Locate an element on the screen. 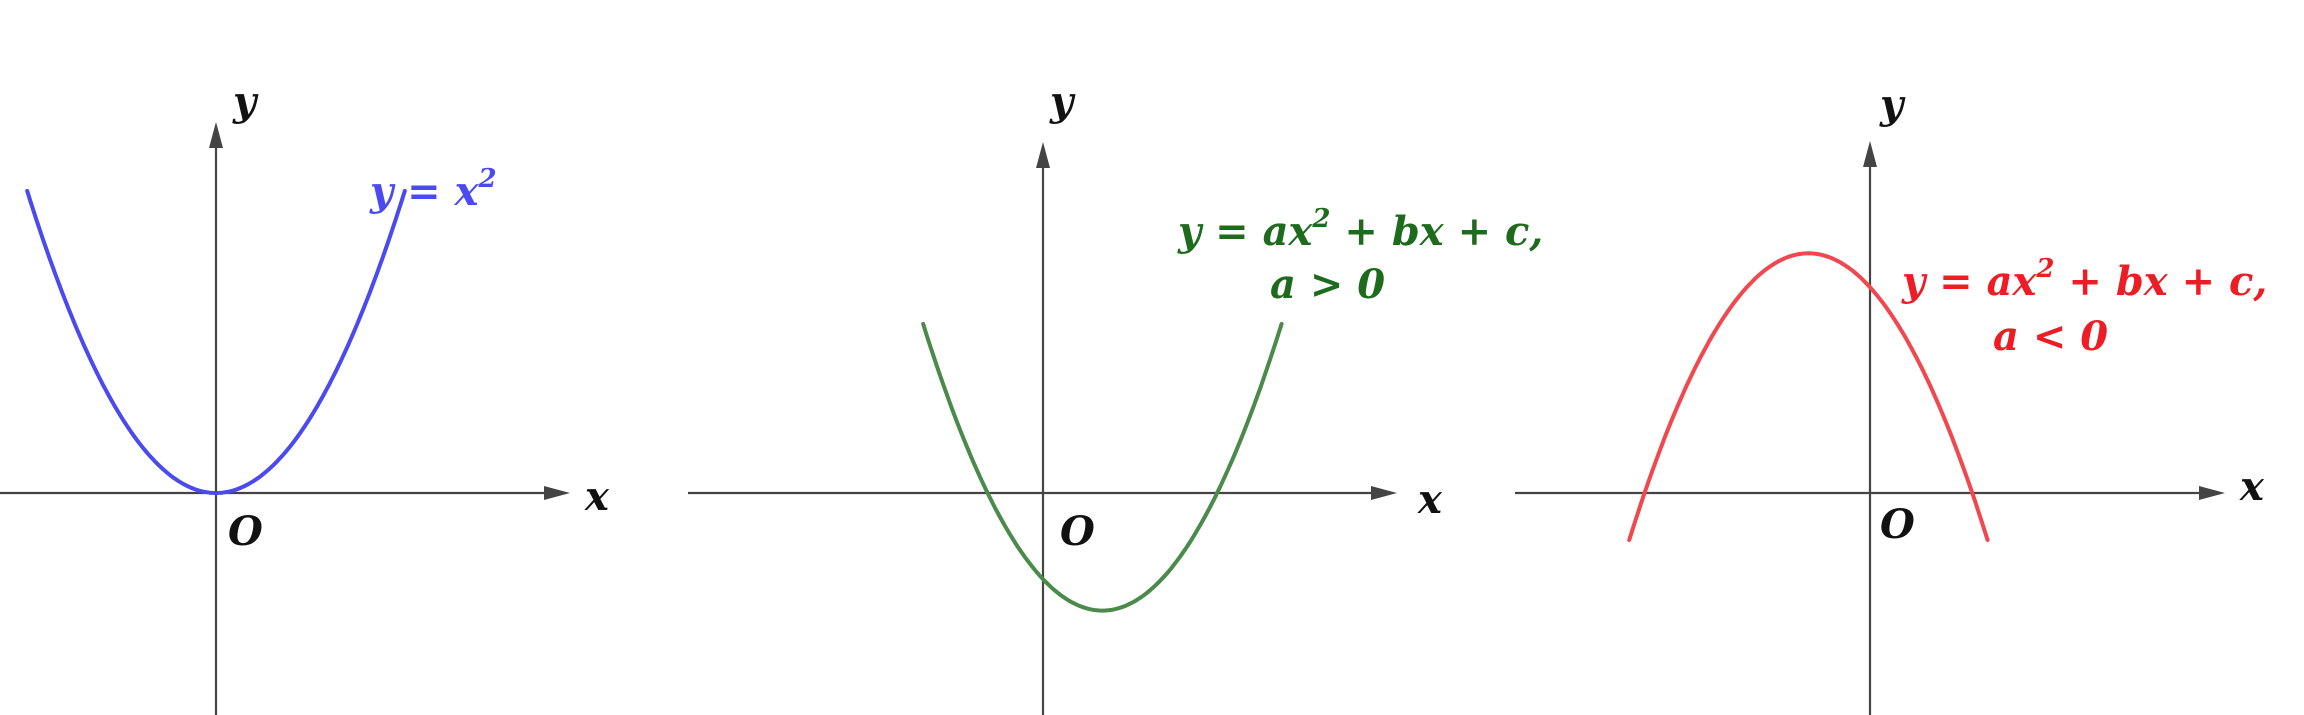 The width and height of the screenshot is (2304, 715). panel-2-y-axis-label: y is located at coordinates (1062, 101).